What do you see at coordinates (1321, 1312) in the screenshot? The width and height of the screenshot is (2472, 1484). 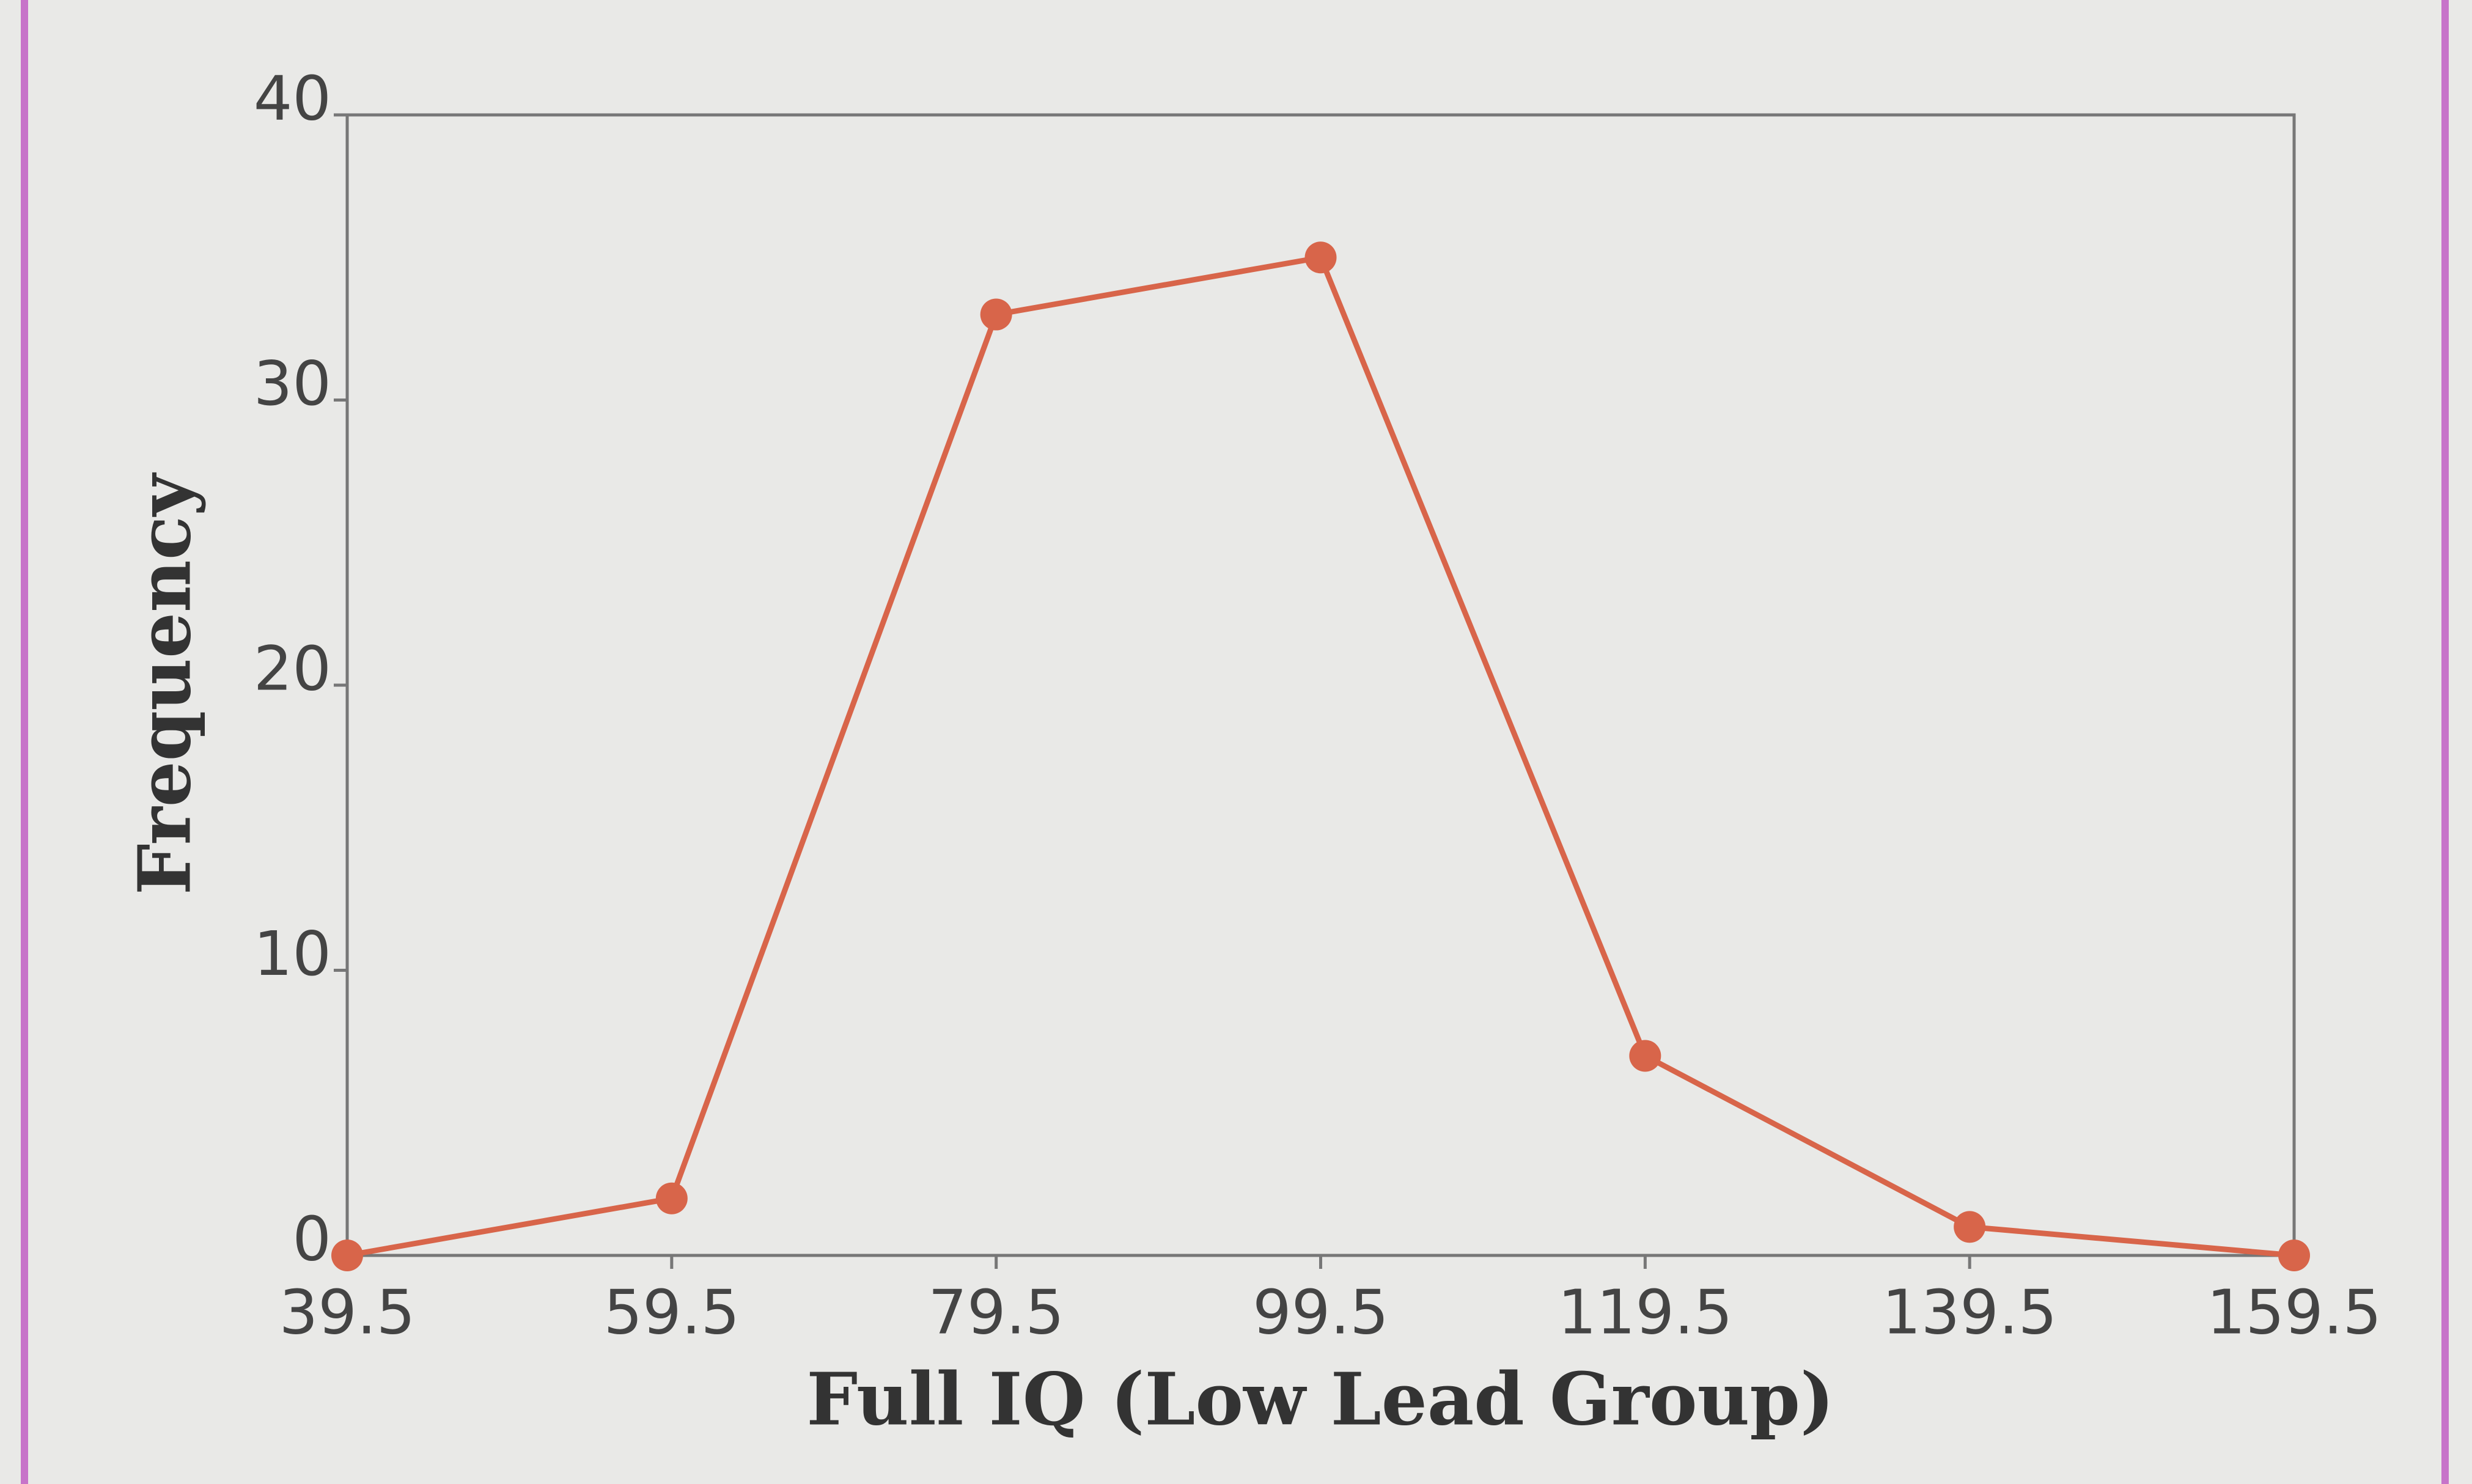 I see `x-tick-label: 99.5` at bounding box center [1321, 1312].